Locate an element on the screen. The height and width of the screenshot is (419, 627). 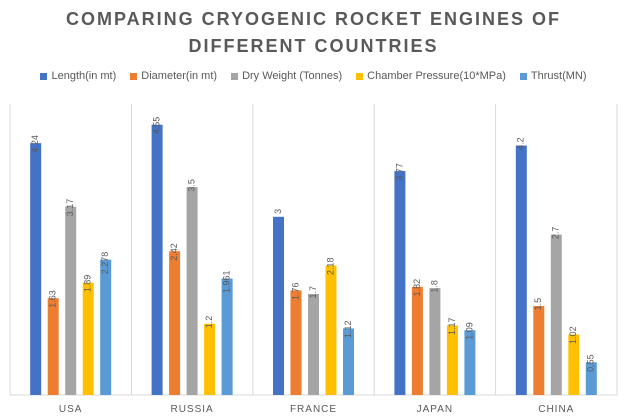
data-label: 3.77 is located at coordinates (399, 172).